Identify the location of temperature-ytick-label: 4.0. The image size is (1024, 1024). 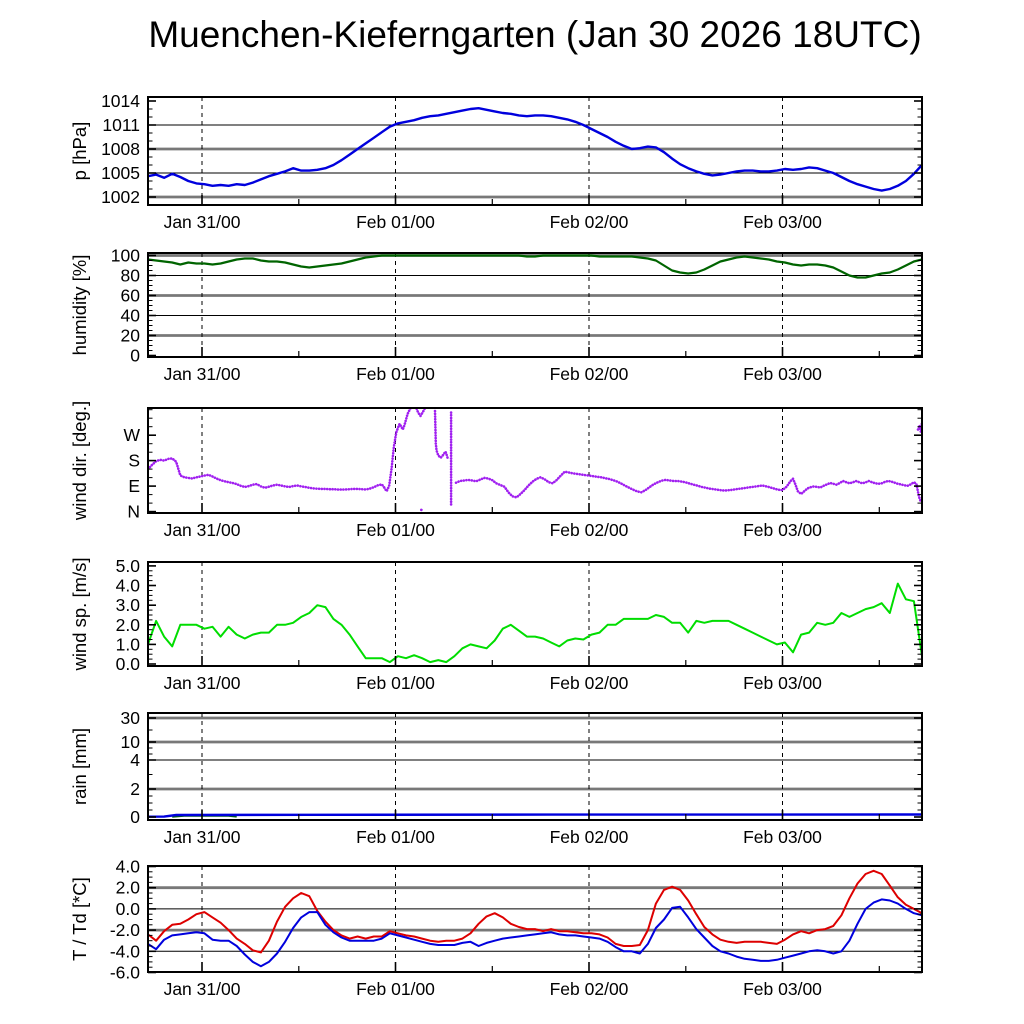
(128, 867).